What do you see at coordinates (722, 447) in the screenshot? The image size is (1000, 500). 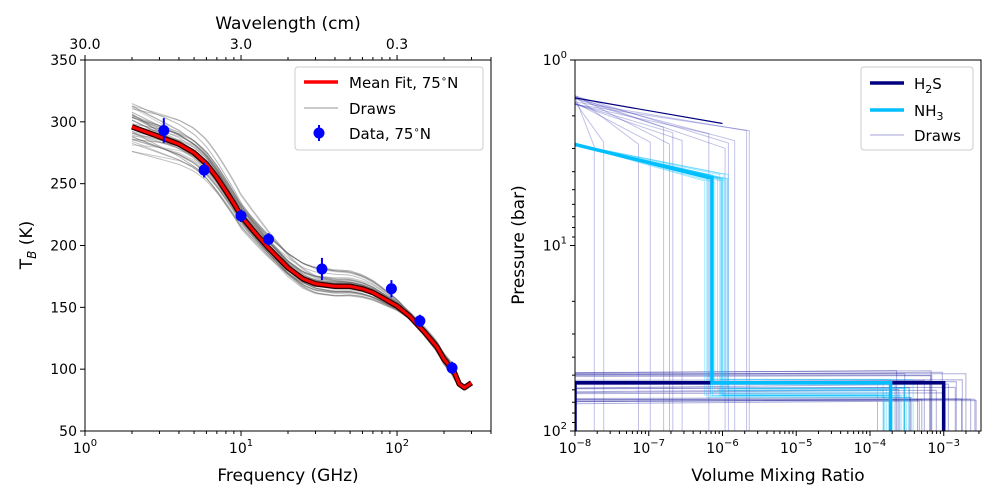 I see `x-tick-label: 10⁻⁶` at bounding box center [722, 447].